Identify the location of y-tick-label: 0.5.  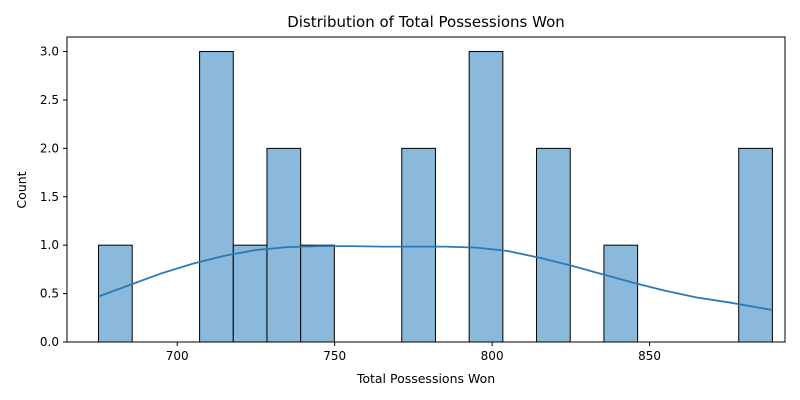
(49, 294).